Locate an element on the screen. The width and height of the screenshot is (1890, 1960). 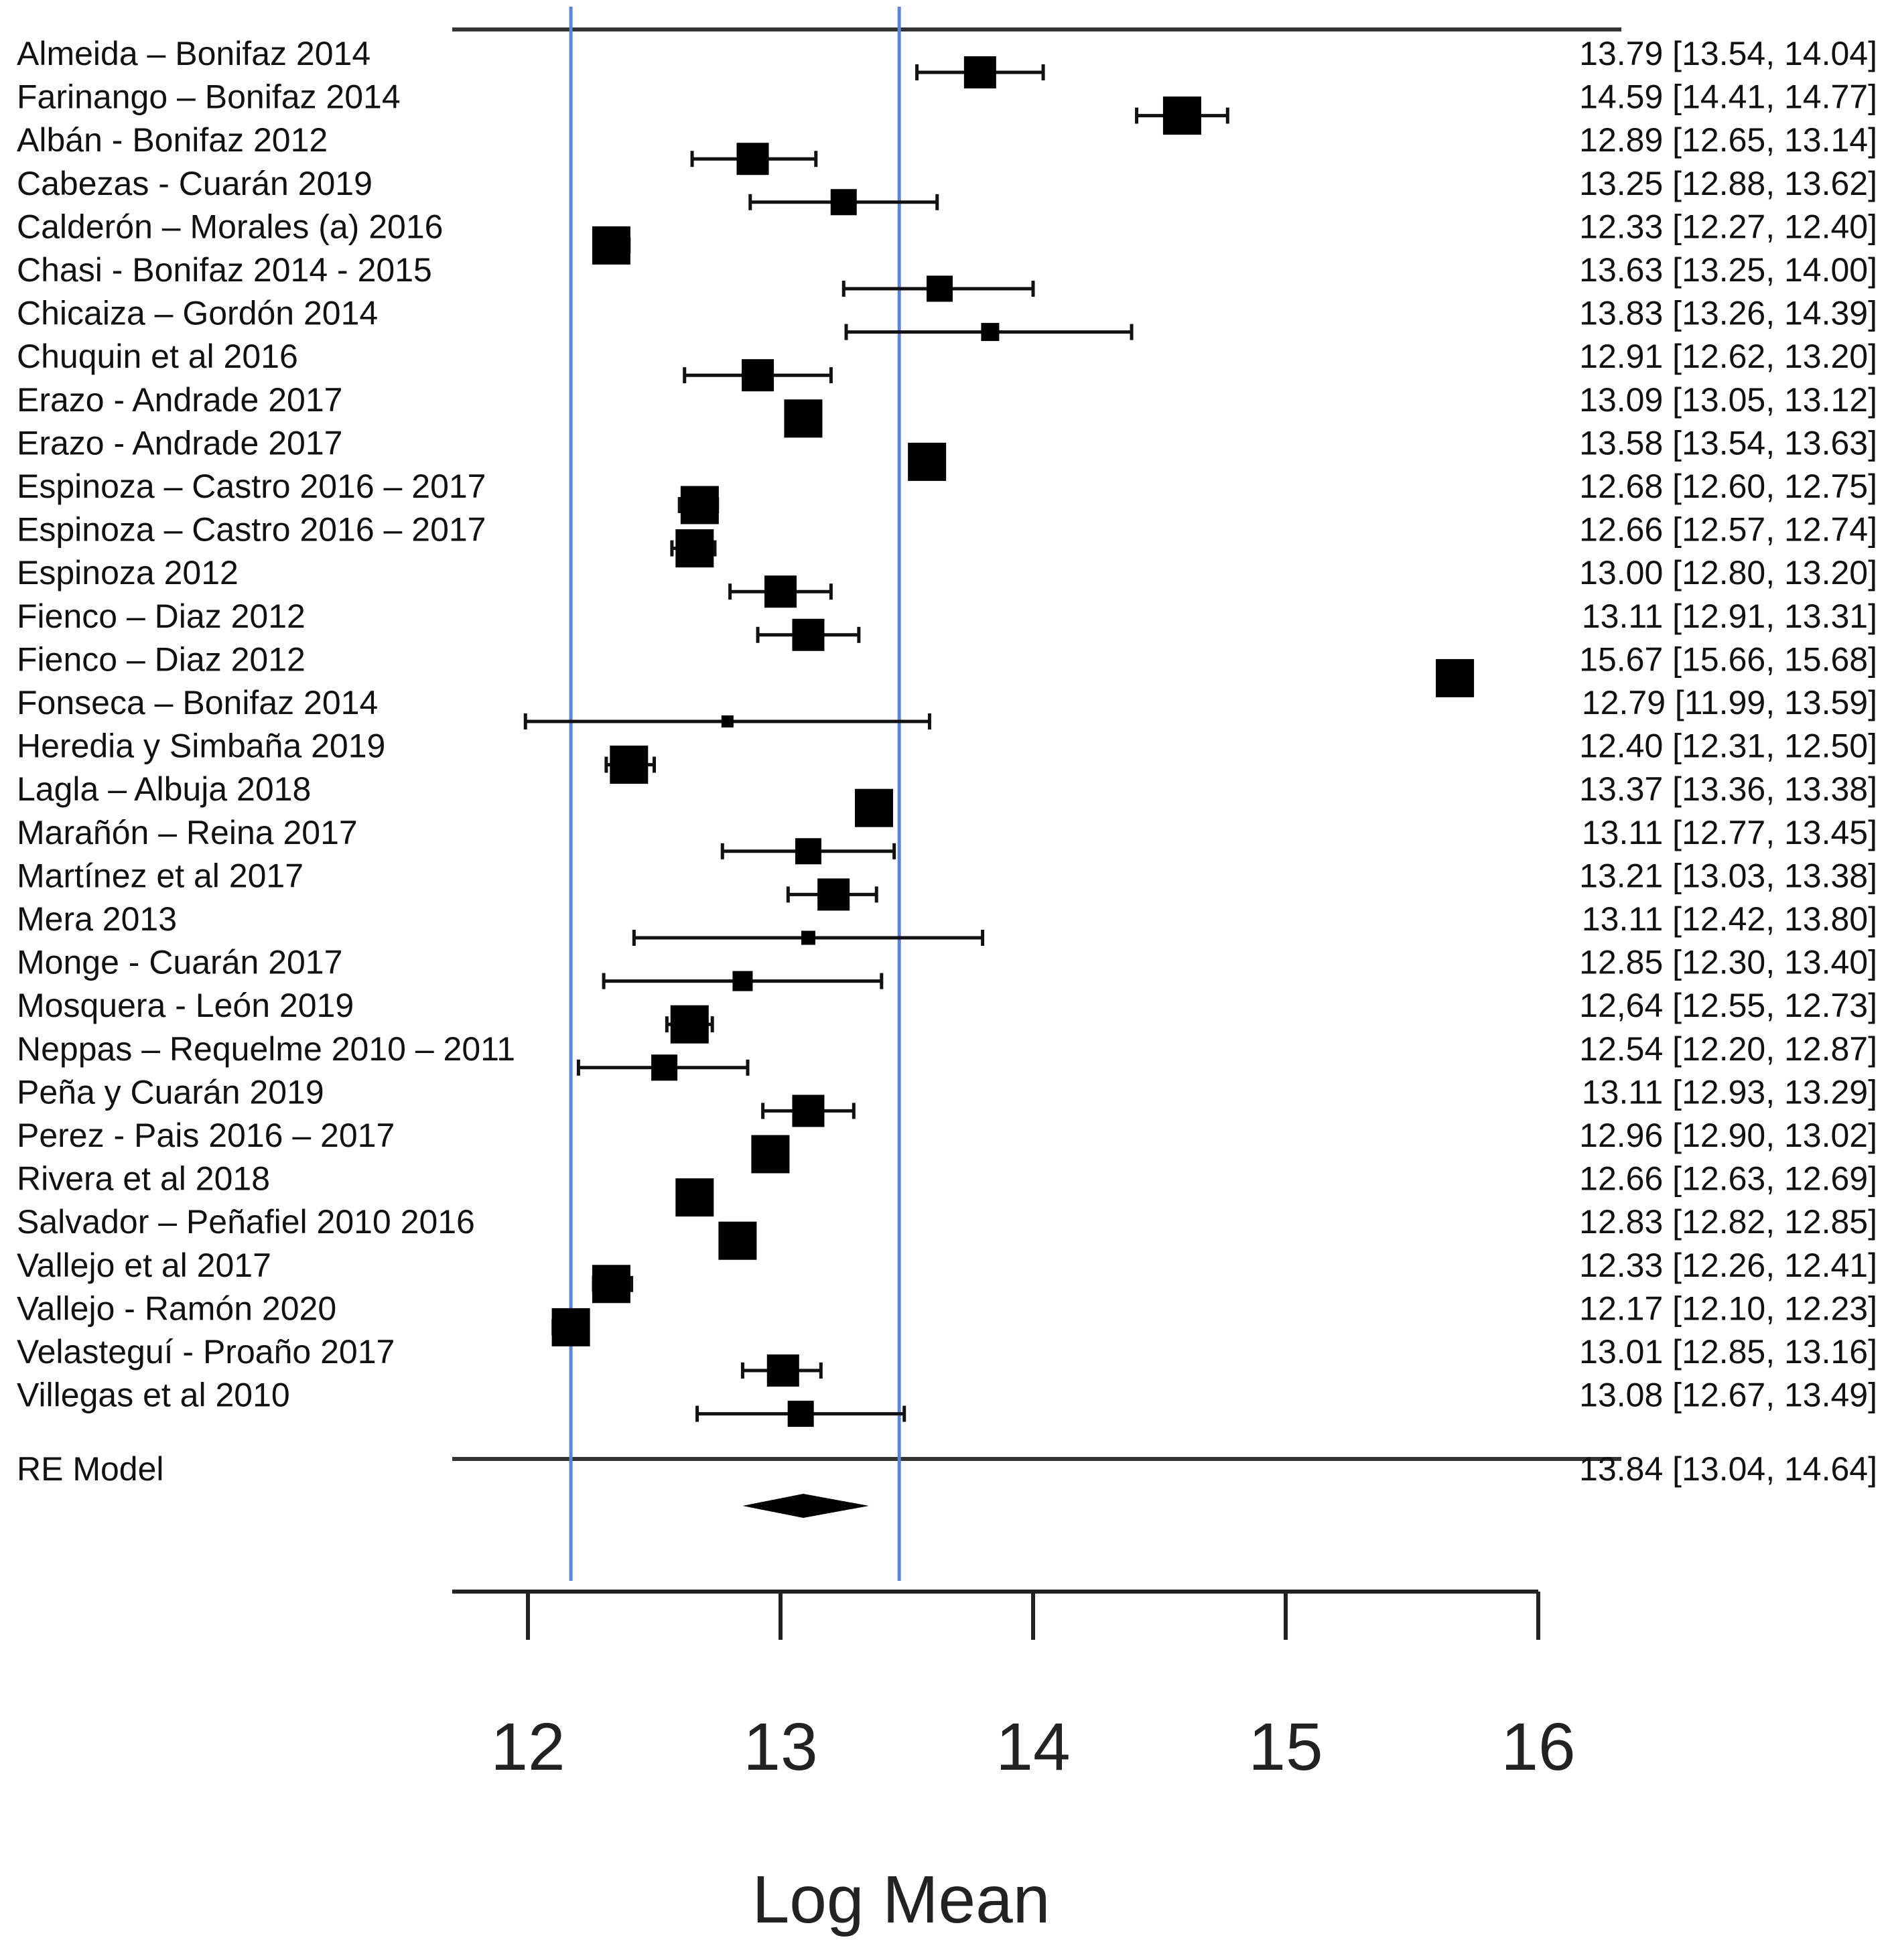
x-tick-label: 15 is located at coordinates (1285, 1747).